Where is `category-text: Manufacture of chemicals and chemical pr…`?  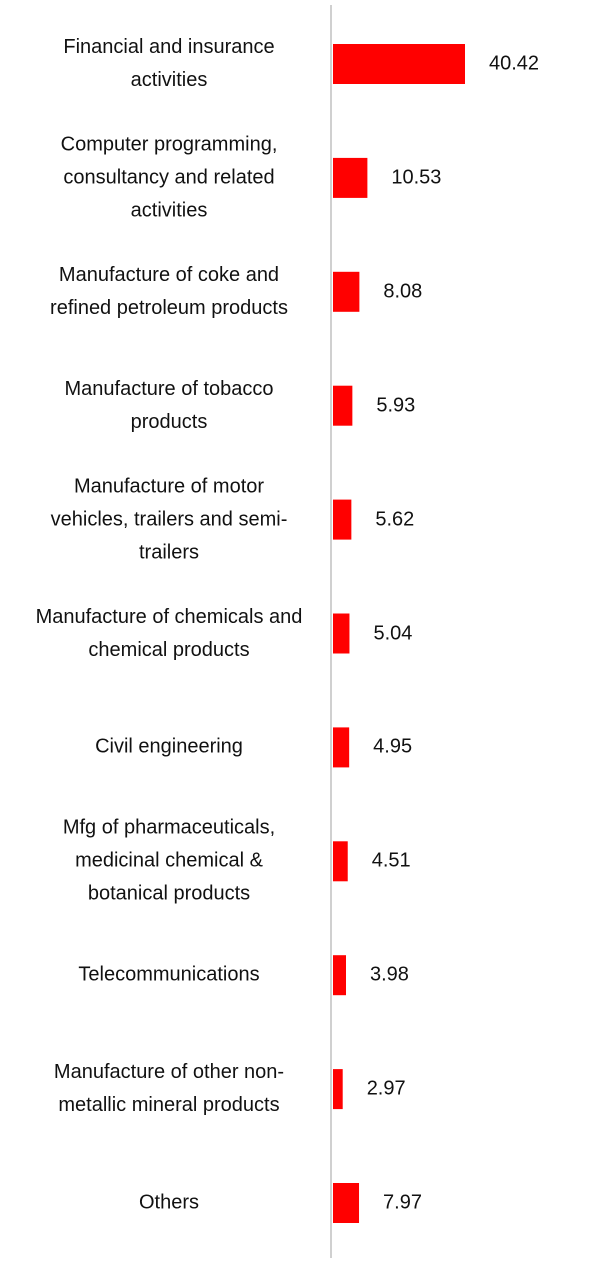
category-text: Manufacture of chemicals and chemical pr… is located at coordinates (169, 633).